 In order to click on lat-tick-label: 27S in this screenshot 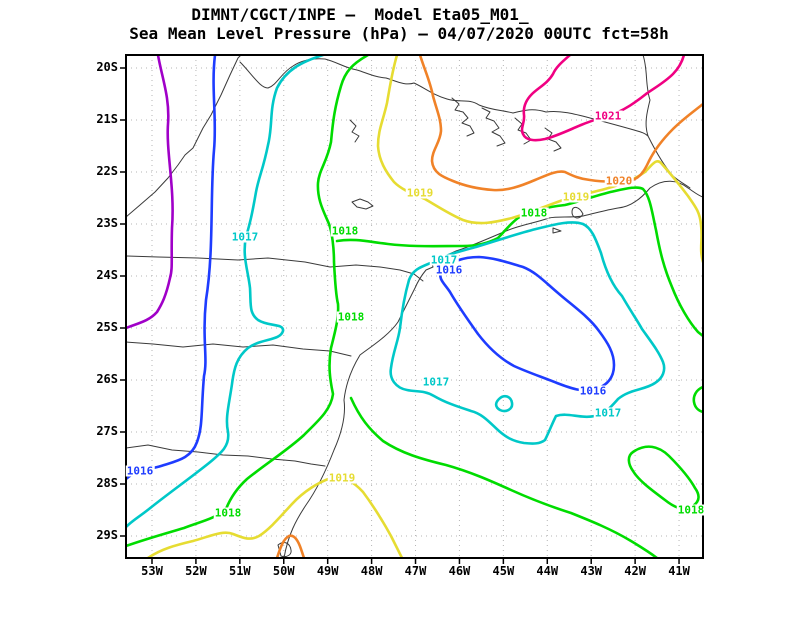, I will do `click(107, 431)`.